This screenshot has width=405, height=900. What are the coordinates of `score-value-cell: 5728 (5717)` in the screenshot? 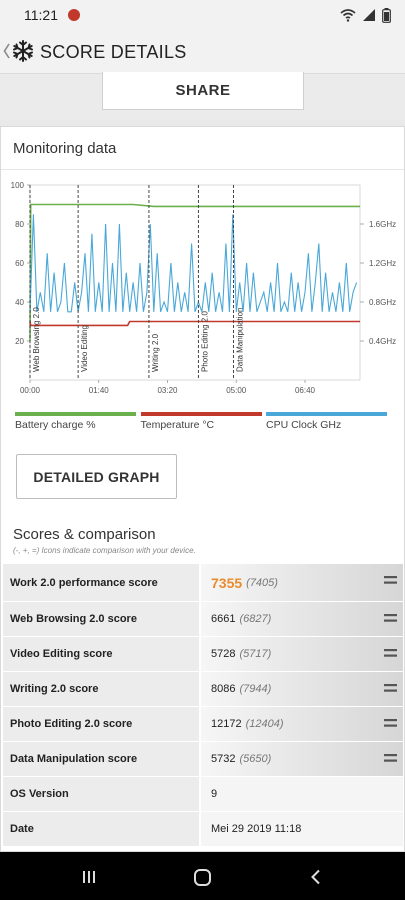 It's located at (302, 654).